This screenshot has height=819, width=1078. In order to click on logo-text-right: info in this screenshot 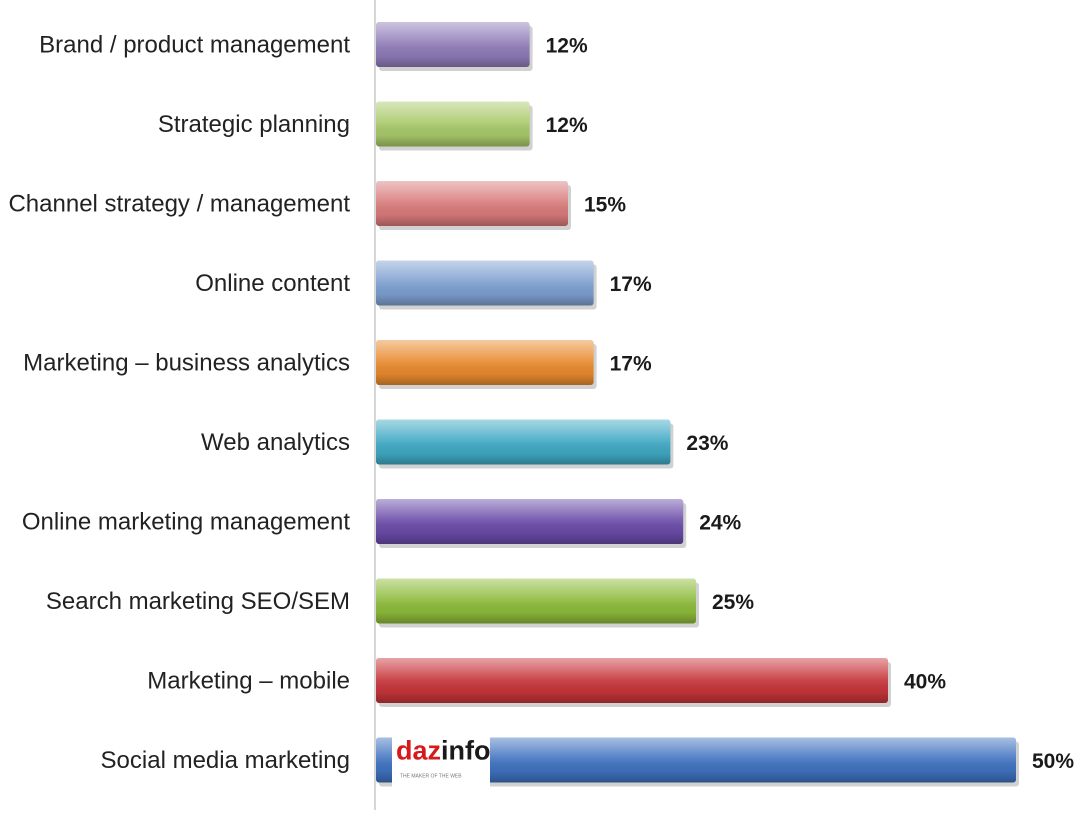, I will do `click(465, 751)`.